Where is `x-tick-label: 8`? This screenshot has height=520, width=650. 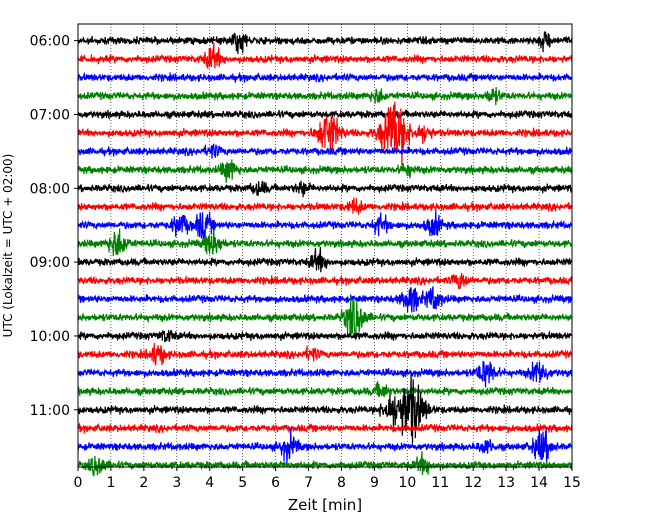 x-tick-label: 8 is located at coordinates (341, 483).